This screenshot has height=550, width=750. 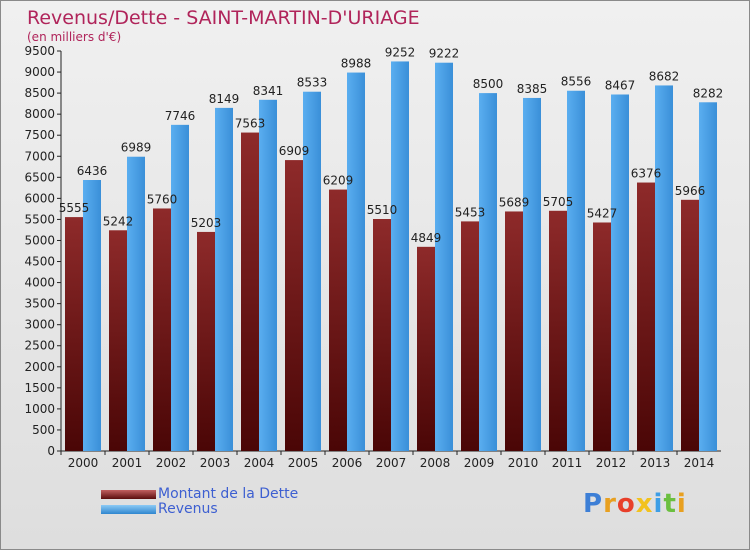 What do you see at coordinates (576, 82) in the screenshot?
I see `data-label-revenus: 8556` at bounding box center [576, 82].